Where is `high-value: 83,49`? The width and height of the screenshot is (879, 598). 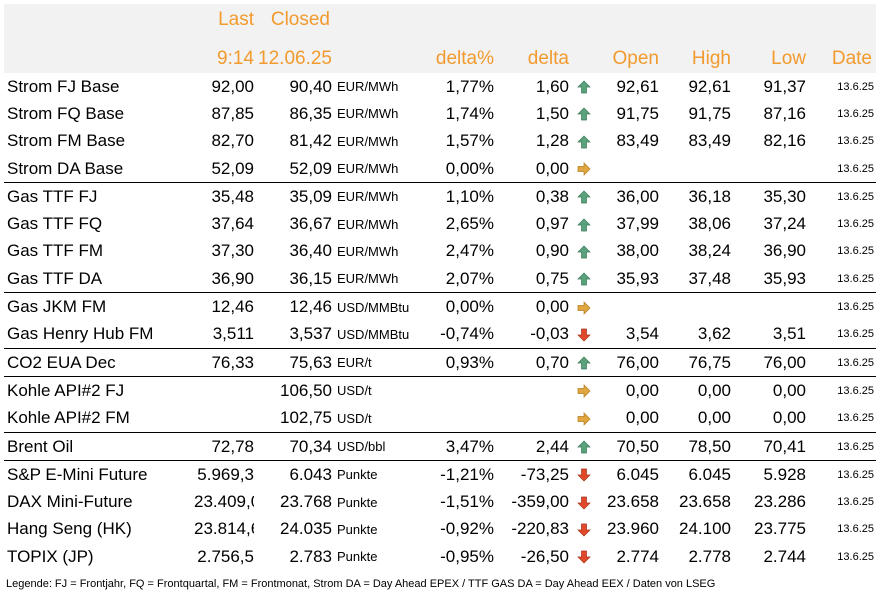
high-value: 83,49 is located at coordinates (709, 141).